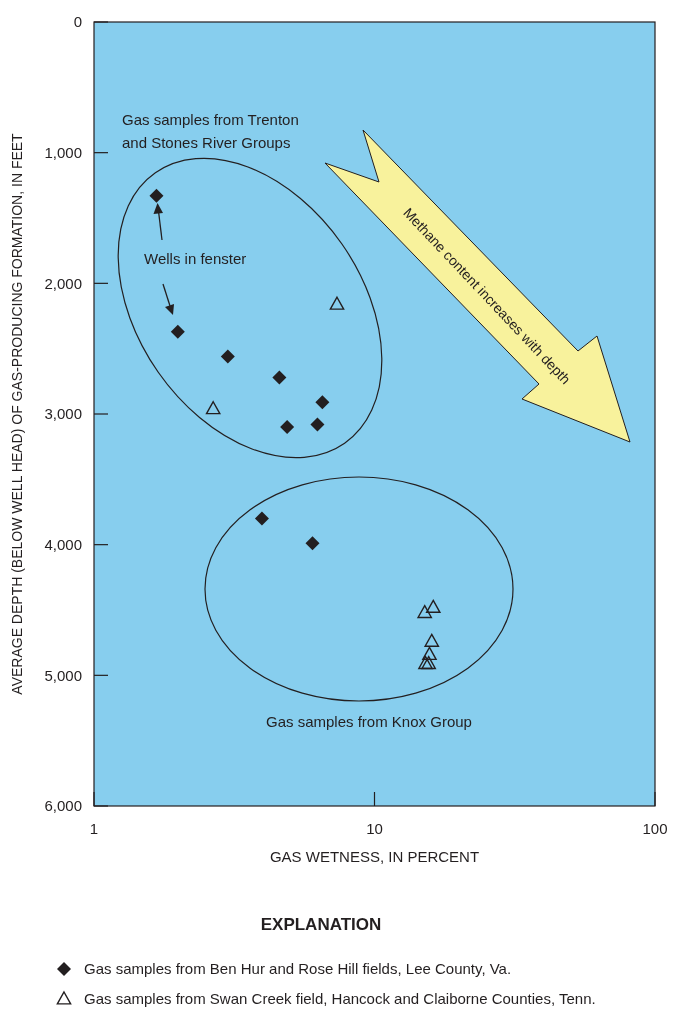  Describe the element at coordinates (63, 675) in the screenshot. I see `y-tick-label: 5,000` at that location.